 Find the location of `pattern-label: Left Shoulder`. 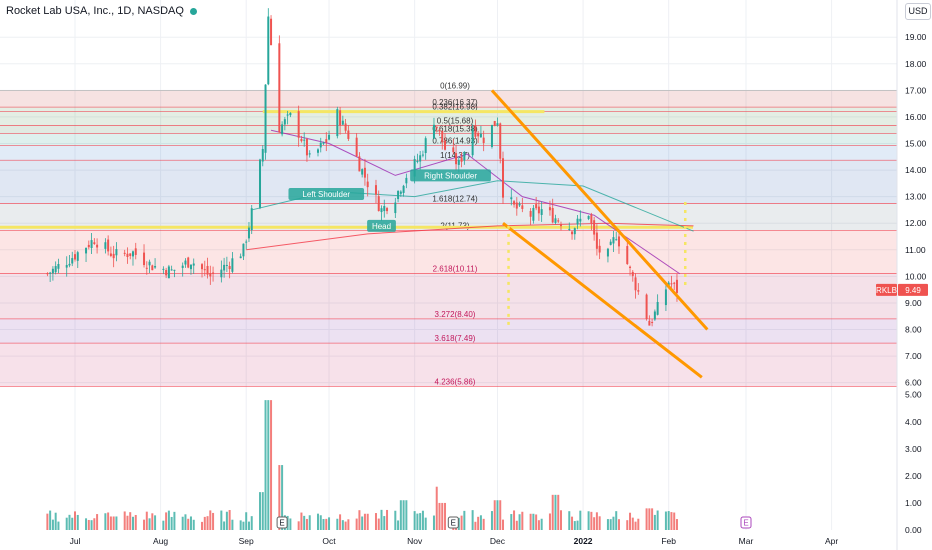

pattern-label: Left Shoulder is located at coordinates (326, 194).